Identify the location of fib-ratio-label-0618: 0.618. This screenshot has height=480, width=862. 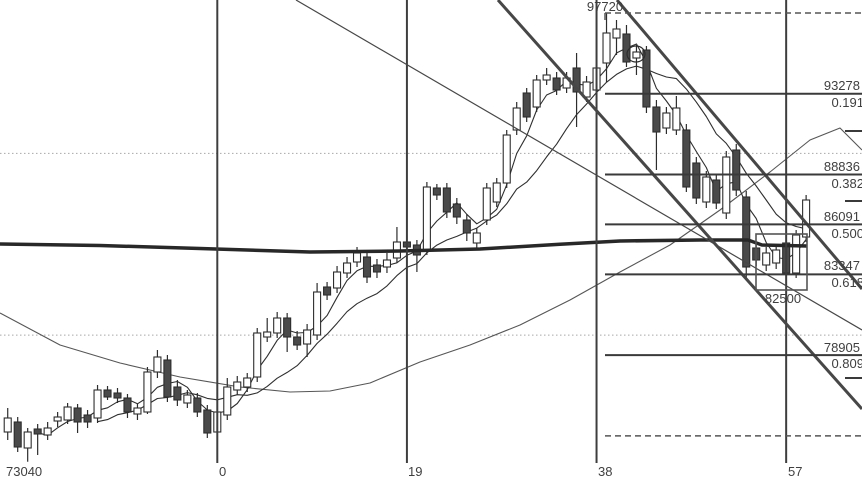
(846, 282).